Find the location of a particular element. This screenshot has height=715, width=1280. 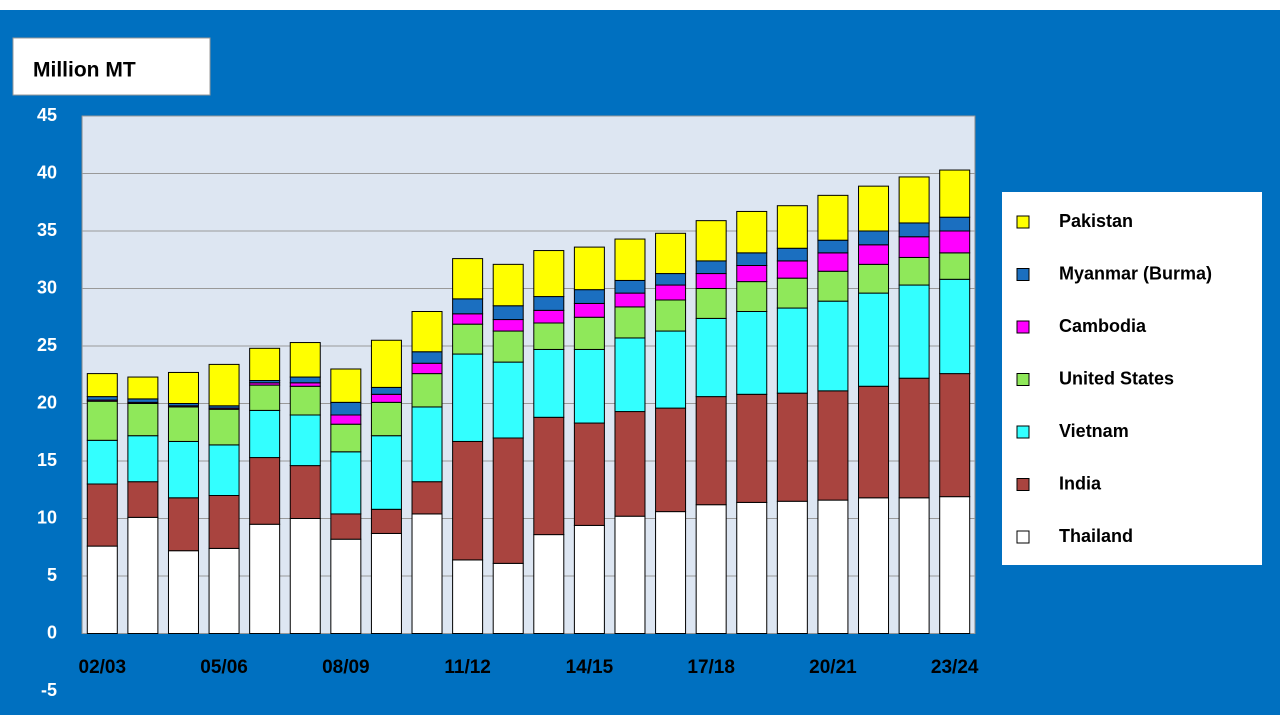

x-tick-label: 02/03 is located at coordinates (103, 667).